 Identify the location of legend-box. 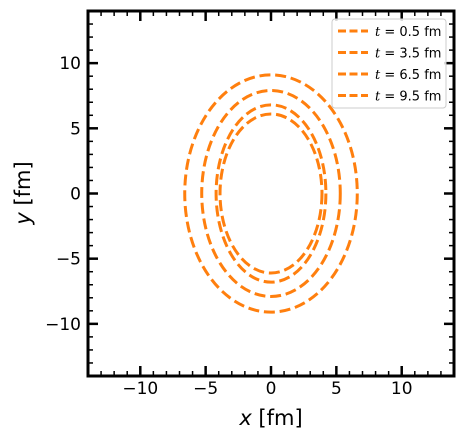
(389, 63).